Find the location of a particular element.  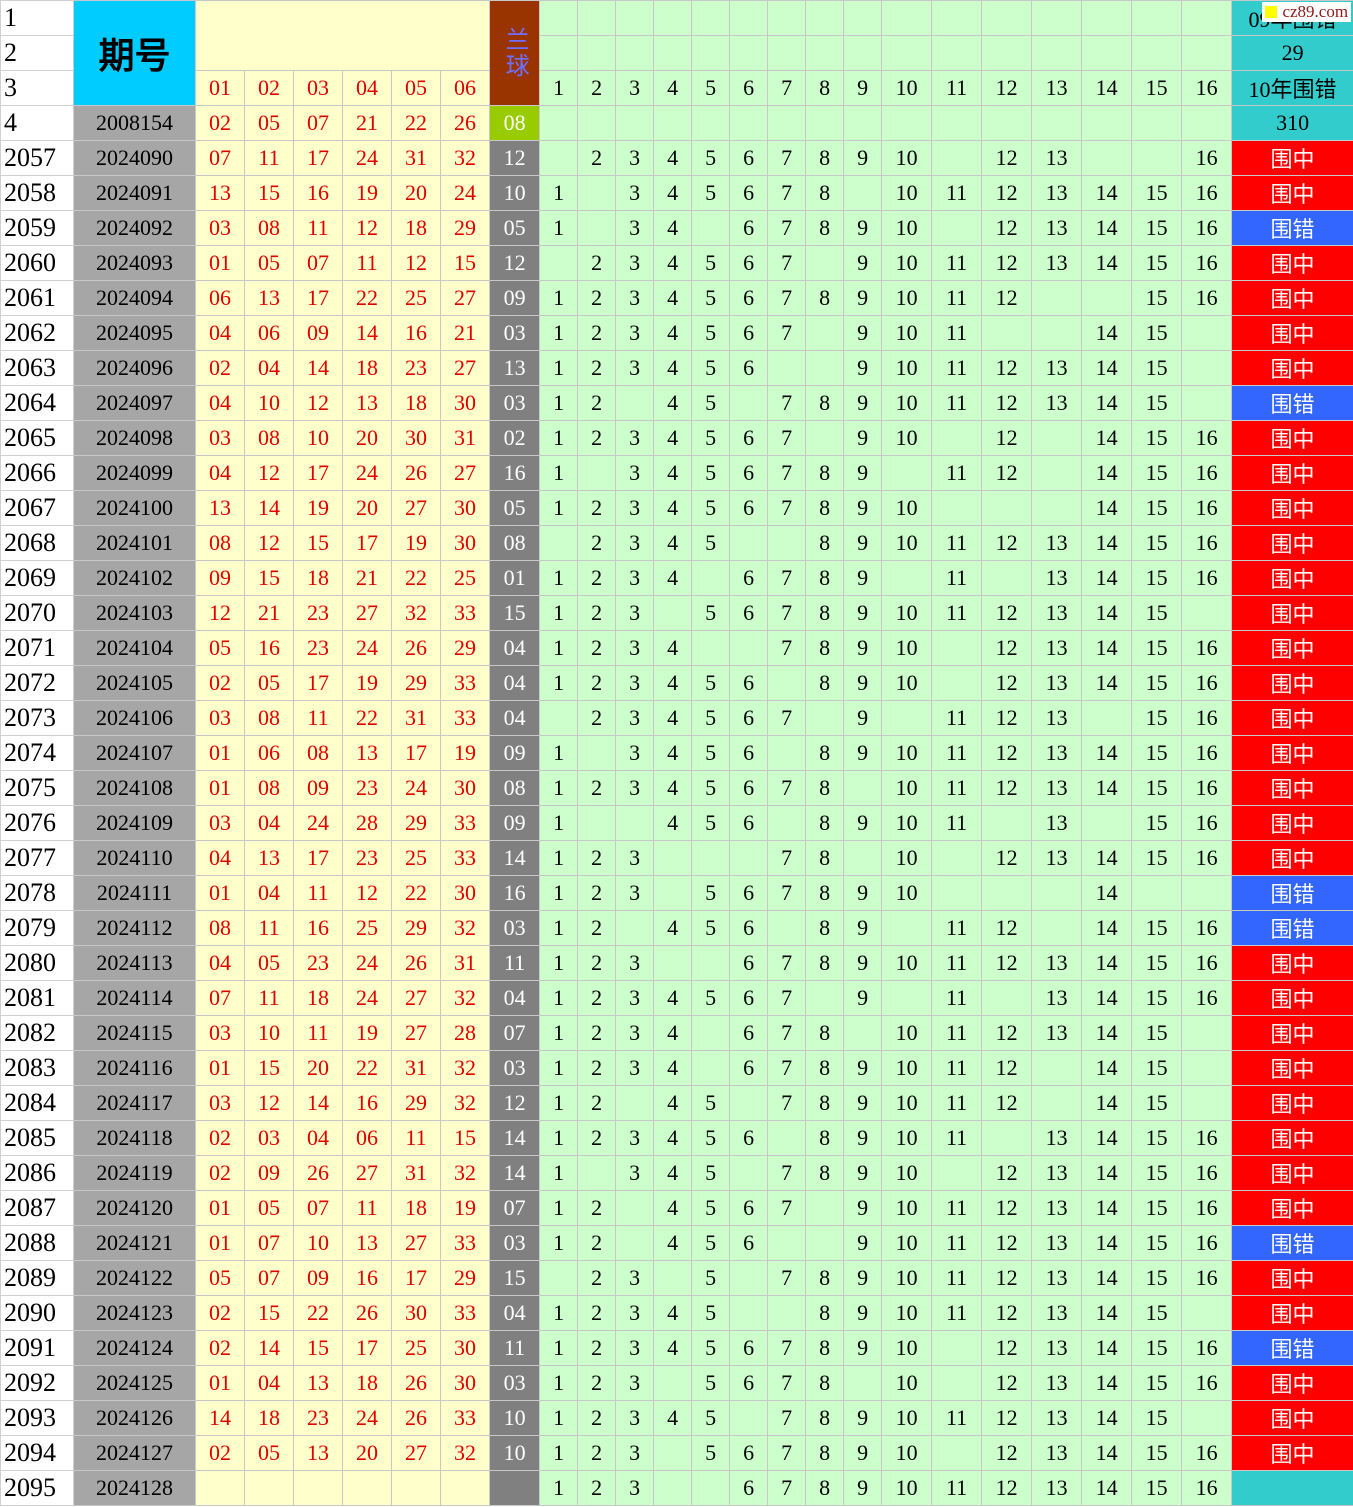

red-ball: 33 is located at coordinates (465, 1418).